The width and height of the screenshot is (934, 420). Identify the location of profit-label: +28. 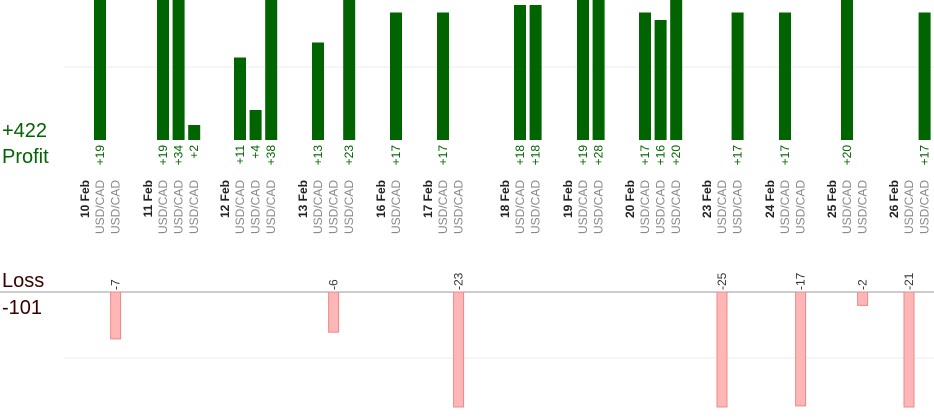
(599, 155).